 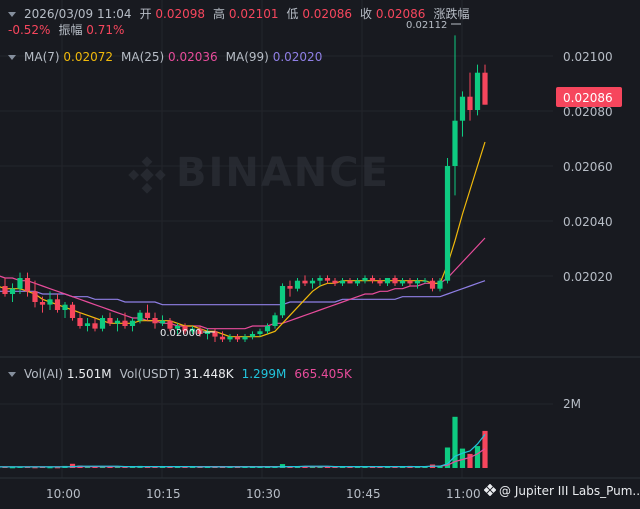 I want to click on ma99-label: MA(99), so click(x=247, y=57).